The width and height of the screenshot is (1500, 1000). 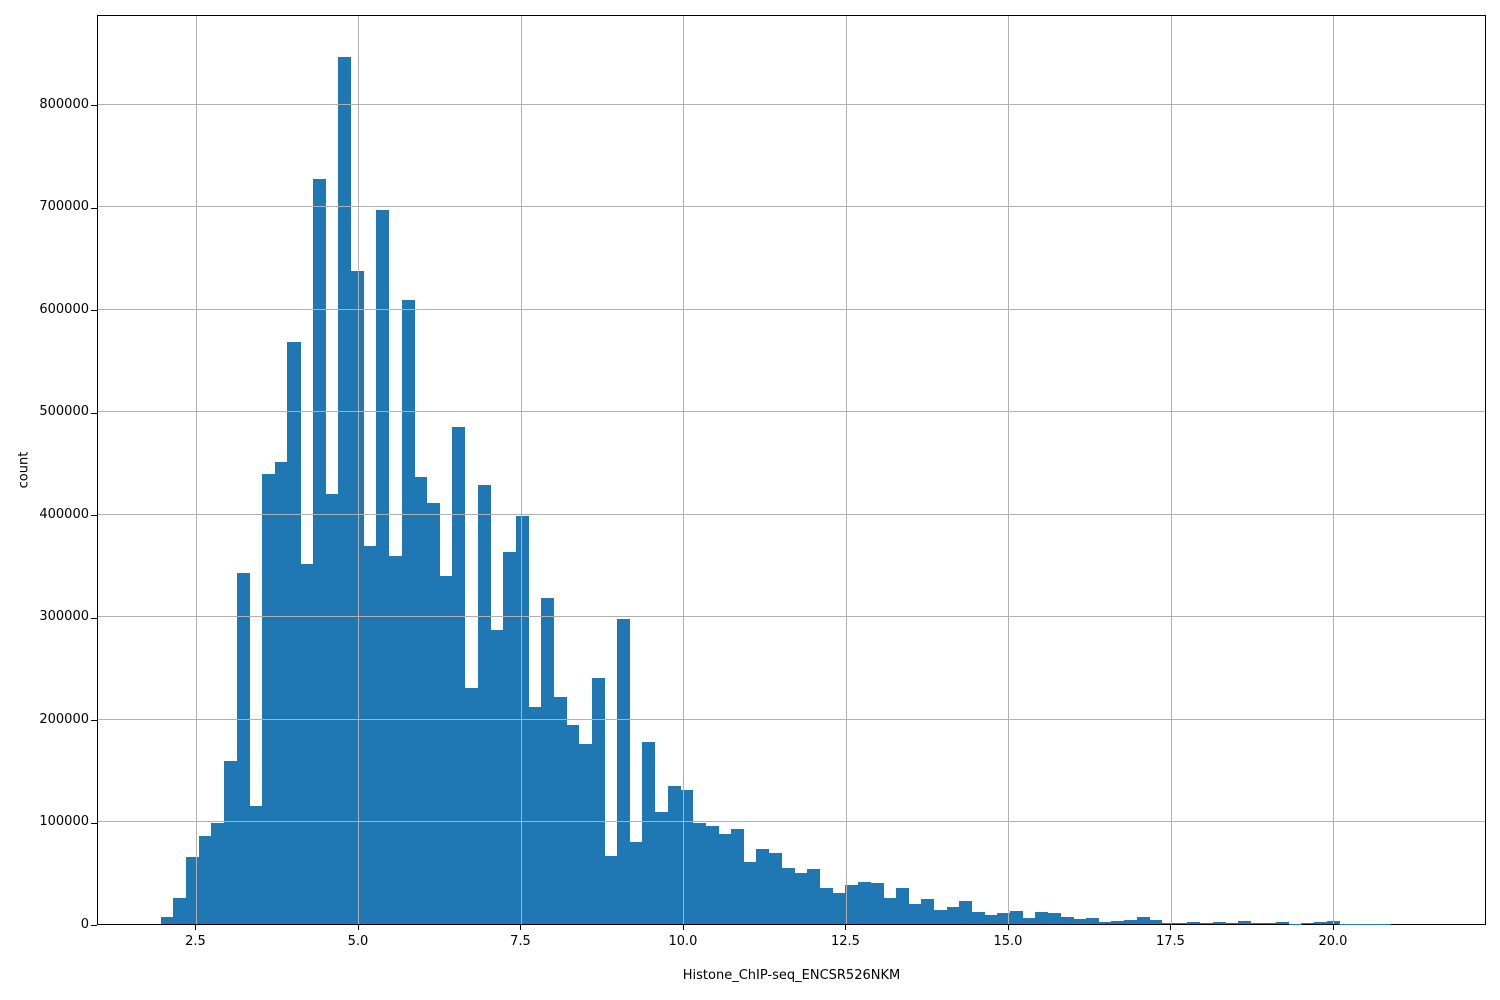 What do you see at coordinates (791, 975) in the screenshot?
I see `x-axis-label: Histone_ChIP-seq_ENCSR526NKM` at bounding box center [791, 975].